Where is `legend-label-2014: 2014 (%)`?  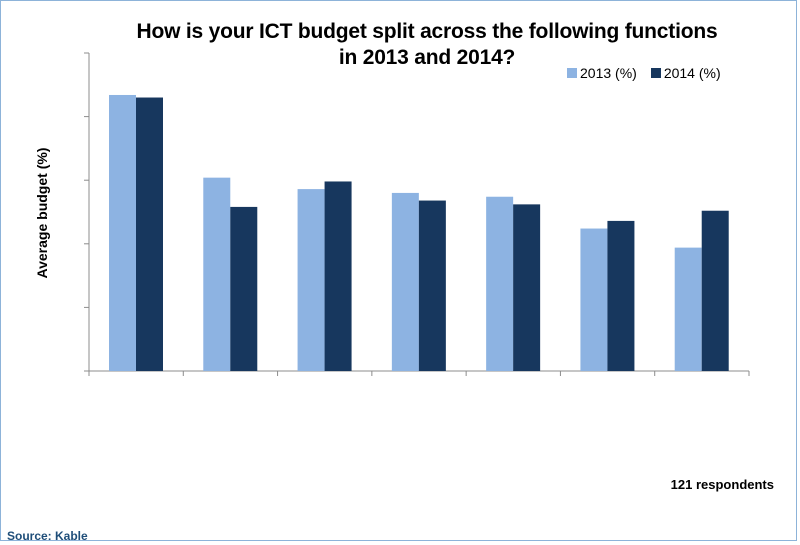
legend-label-2014: 2014 (%) is located at coordinates (692, 73).